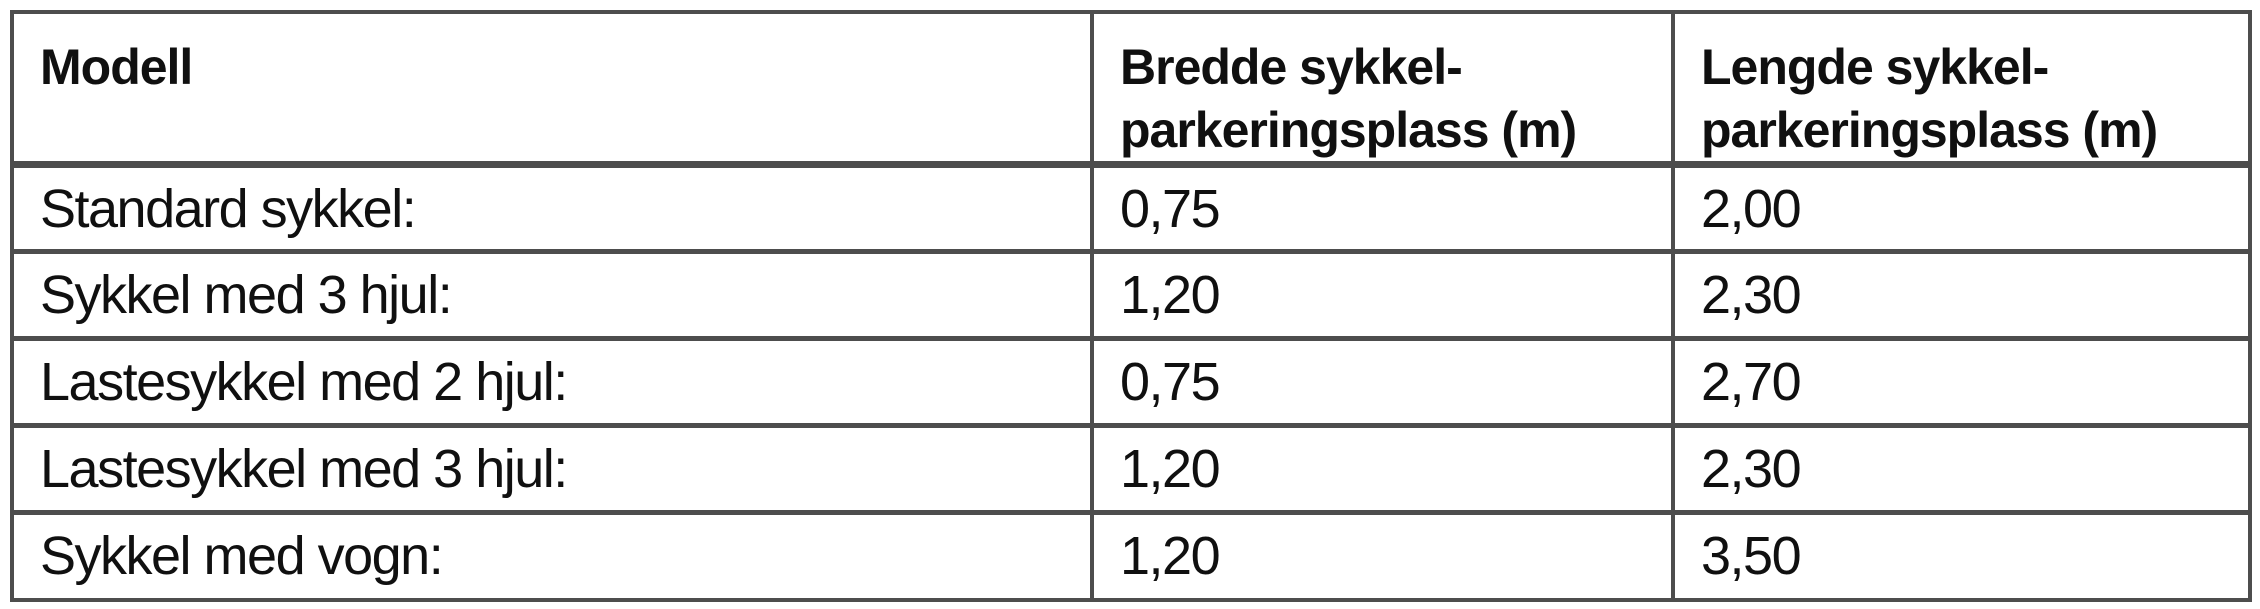 The width and height of the screenshot is (2260, 609). What do you see at coordinates (552, 382) in the screenshot?
I see `model-cell: Lastesykkel med 2 hjul:` at bounding box center [552, 382].